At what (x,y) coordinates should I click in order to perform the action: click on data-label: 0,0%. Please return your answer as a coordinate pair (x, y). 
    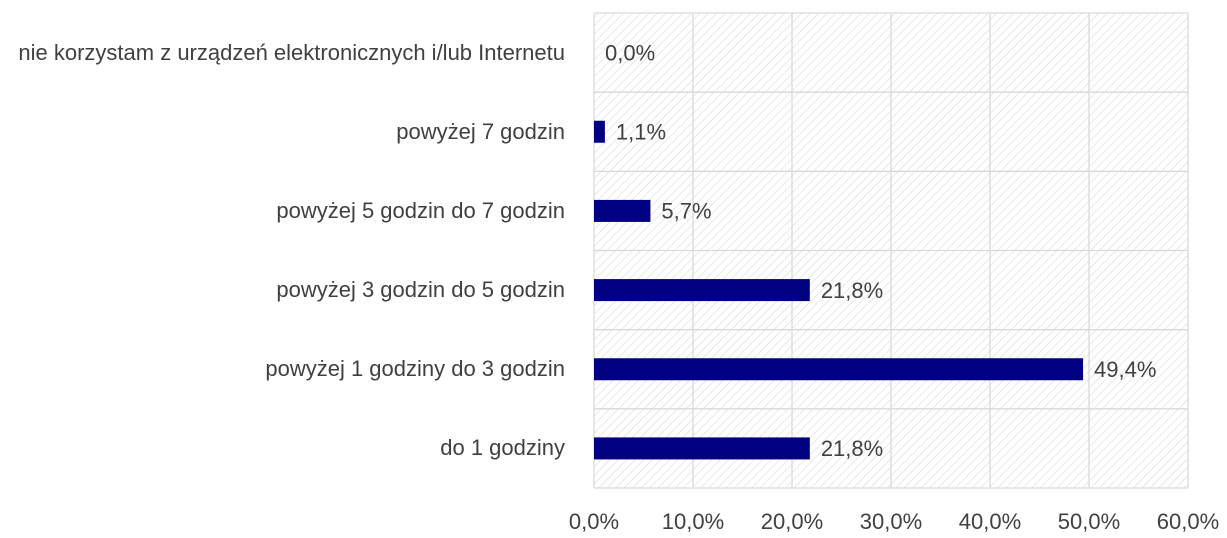
    Looking at the image, I should click on (630, 52).